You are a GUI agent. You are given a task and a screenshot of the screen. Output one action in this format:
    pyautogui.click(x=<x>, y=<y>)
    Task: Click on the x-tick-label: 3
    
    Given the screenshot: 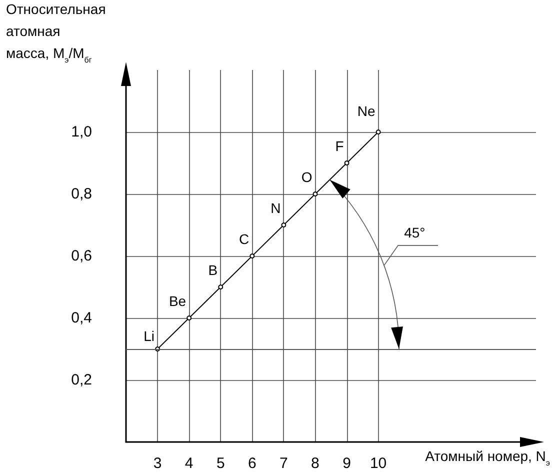 What is the action you would take?
    pyautogui.click(x=157, y=463)
    